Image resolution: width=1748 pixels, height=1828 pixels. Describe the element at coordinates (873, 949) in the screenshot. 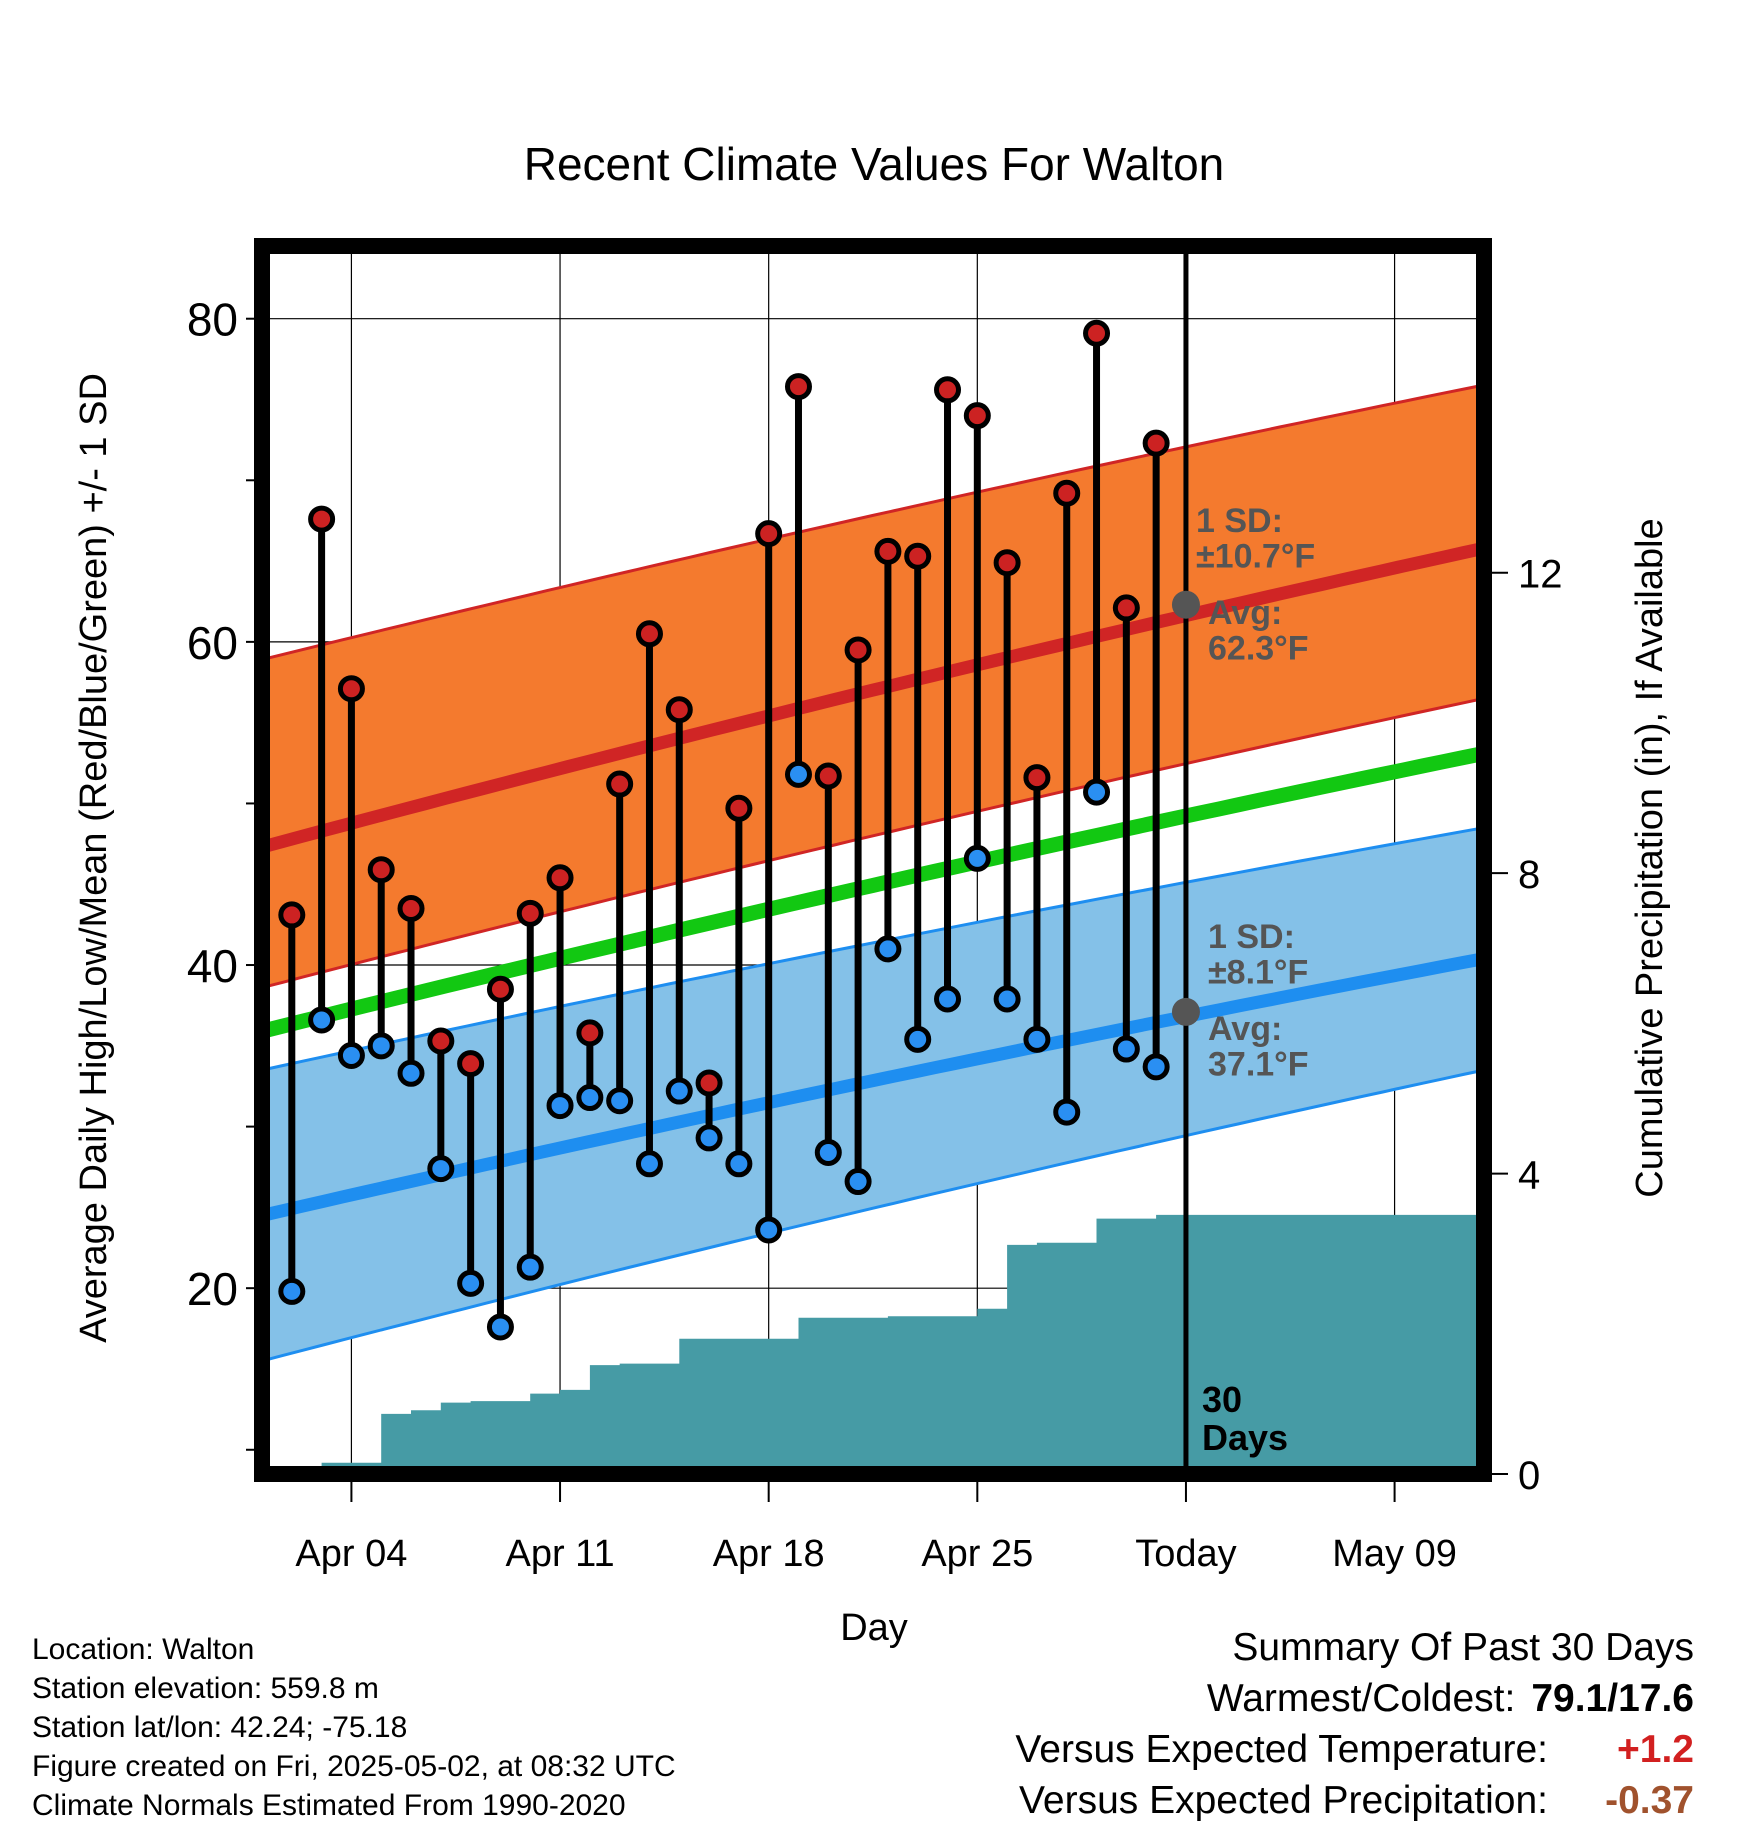

I see `low-upper-line` at that location.